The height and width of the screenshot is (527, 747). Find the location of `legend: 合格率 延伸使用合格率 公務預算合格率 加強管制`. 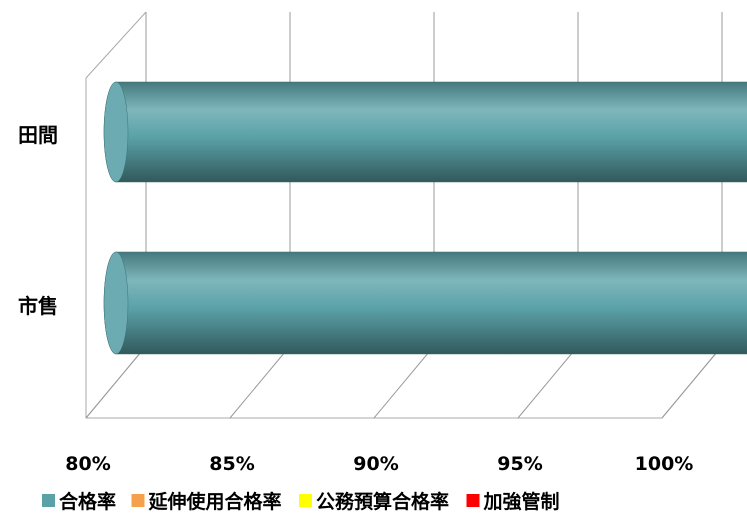

legend: 合格率 延伸使用合格率 公務預算合格率 加強管制 is located at coordinates (301, 501).